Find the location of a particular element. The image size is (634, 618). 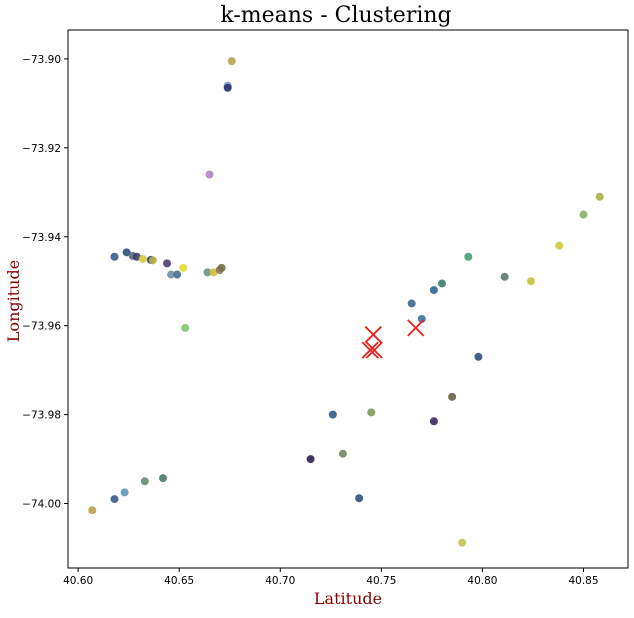

y-tick-label: −73.92 is located at coordinates (41, 149).